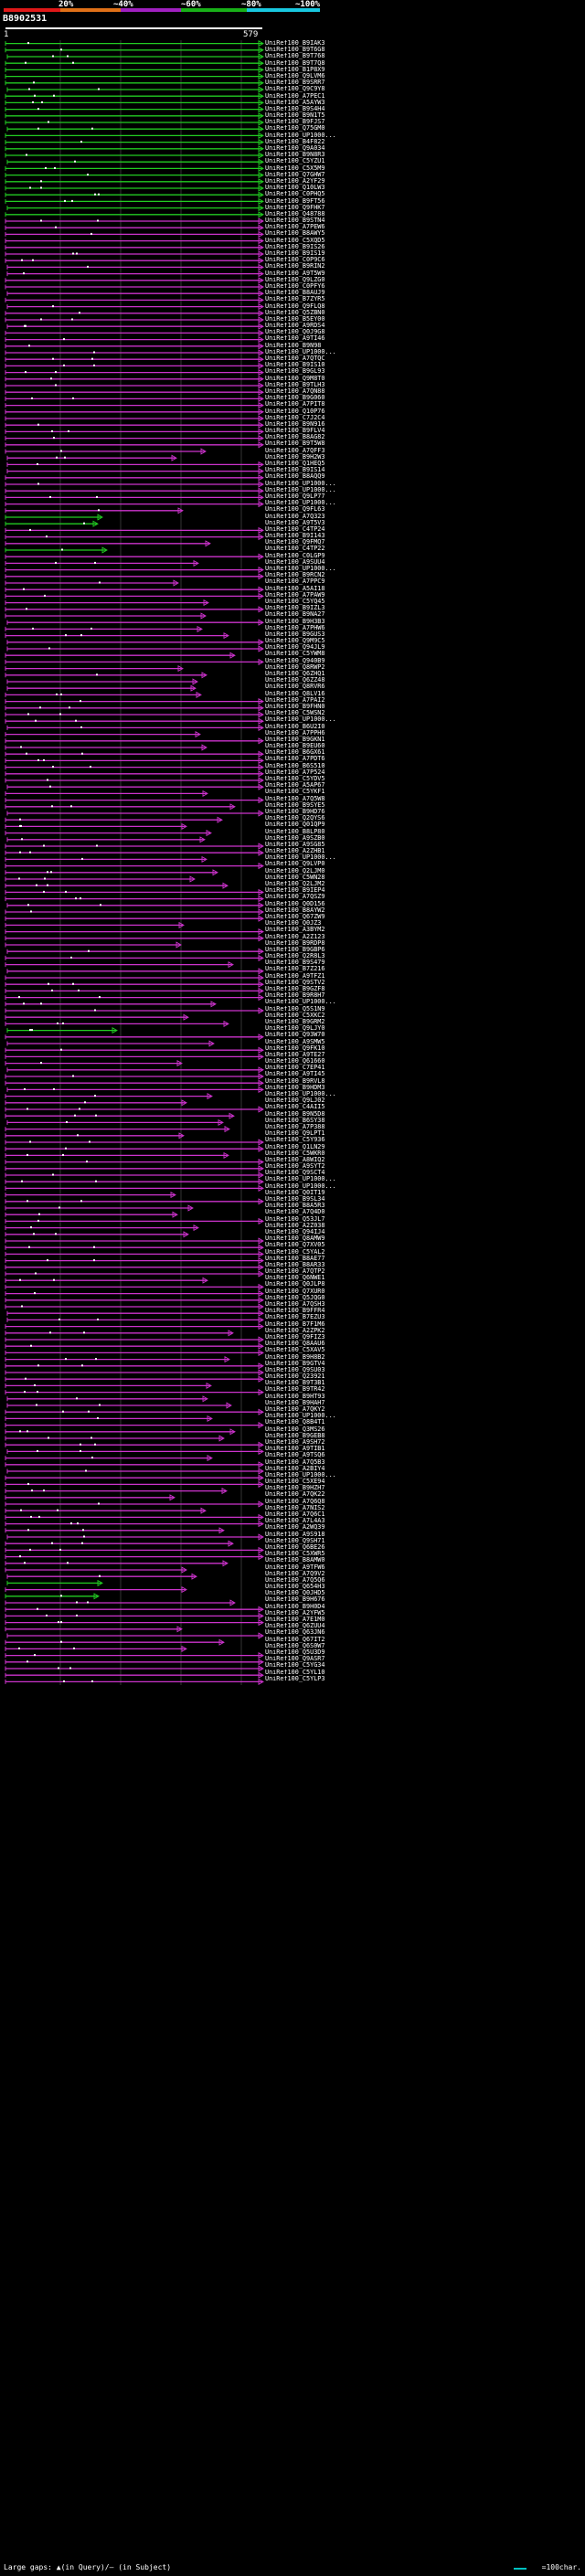 This screenshot has height=2576, width=585. Describe the element at coordinates (295, 582) in the screenshot. I see `hit-link: UniRef100_A7PPC9` at that location.